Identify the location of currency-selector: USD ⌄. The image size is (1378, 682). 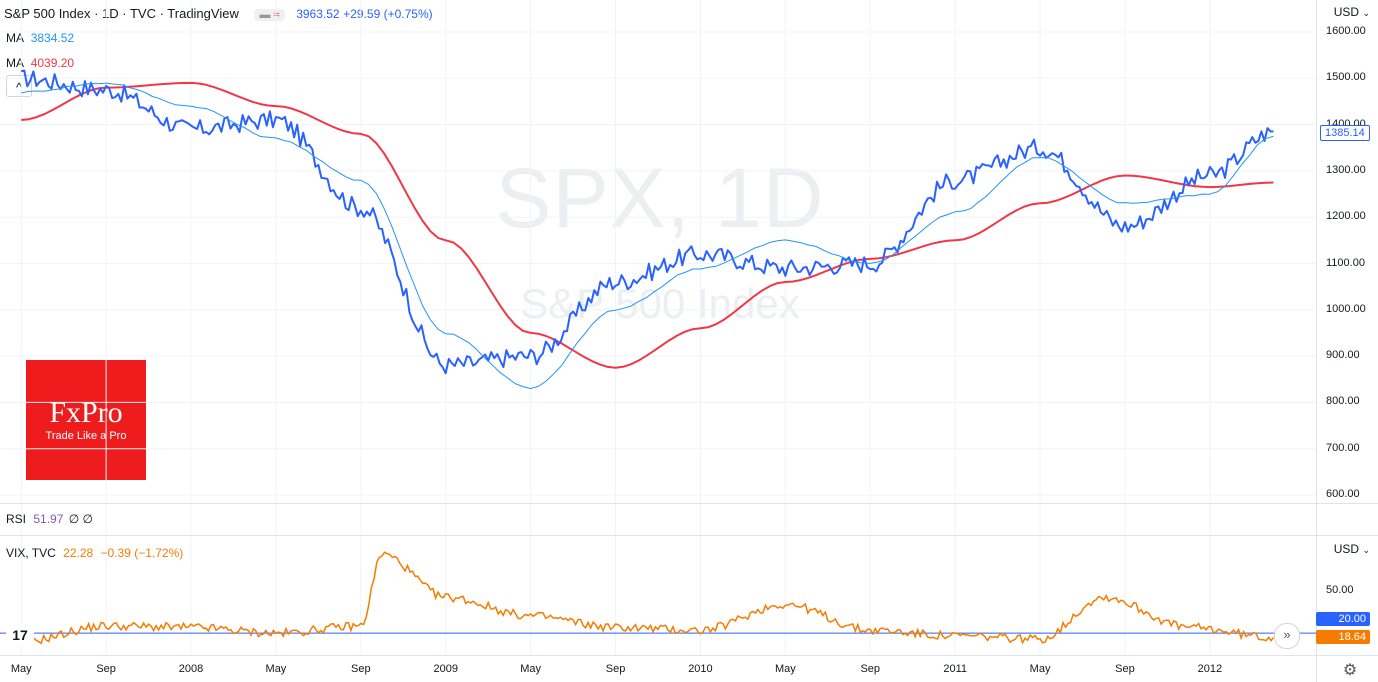
(1352, 12).